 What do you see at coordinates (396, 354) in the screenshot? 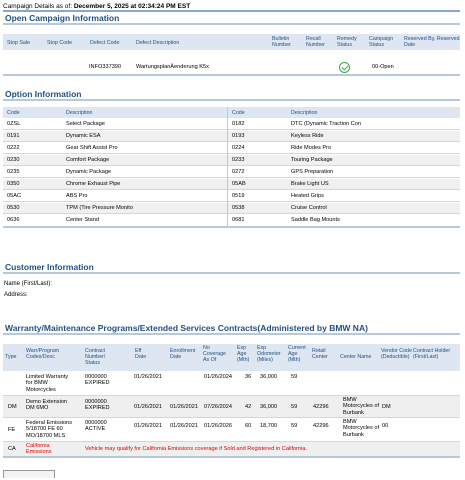
I see `col-vendor: Vendor Code (Deductible)` at bounding box center [396, 354].